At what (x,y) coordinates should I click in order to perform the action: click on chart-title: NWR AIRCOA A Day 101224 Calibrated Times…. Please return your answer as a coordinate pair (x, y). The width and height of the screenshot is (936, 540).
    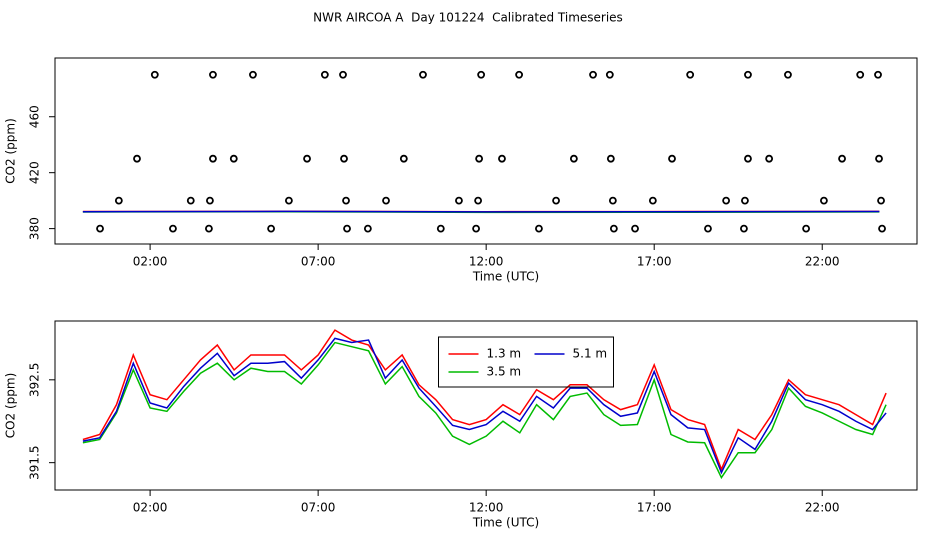
    Looking at the image, I should click on (468, 18).